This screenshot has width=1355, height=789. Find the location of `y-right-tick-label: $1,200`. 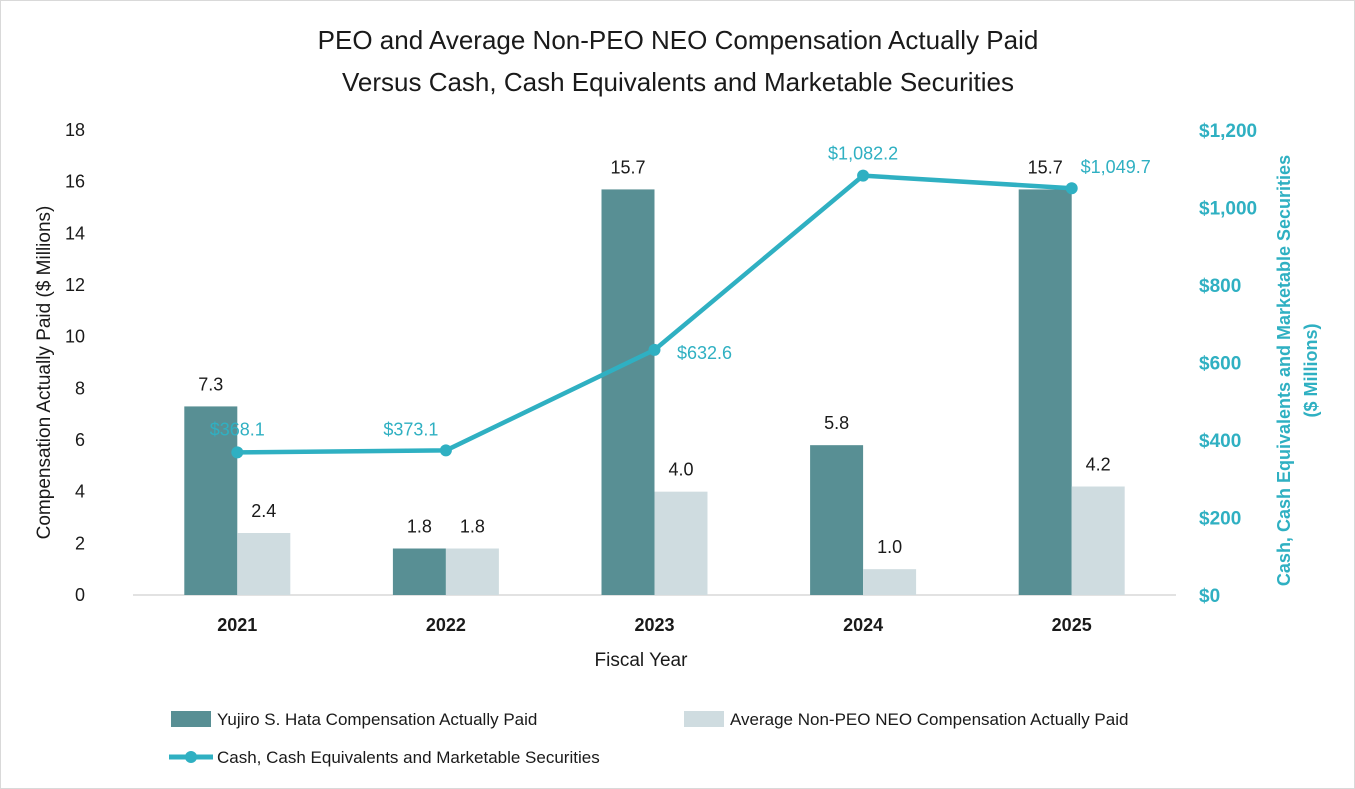

y-right-tick-label: $1,200 is located at coordinates (1228, 131).